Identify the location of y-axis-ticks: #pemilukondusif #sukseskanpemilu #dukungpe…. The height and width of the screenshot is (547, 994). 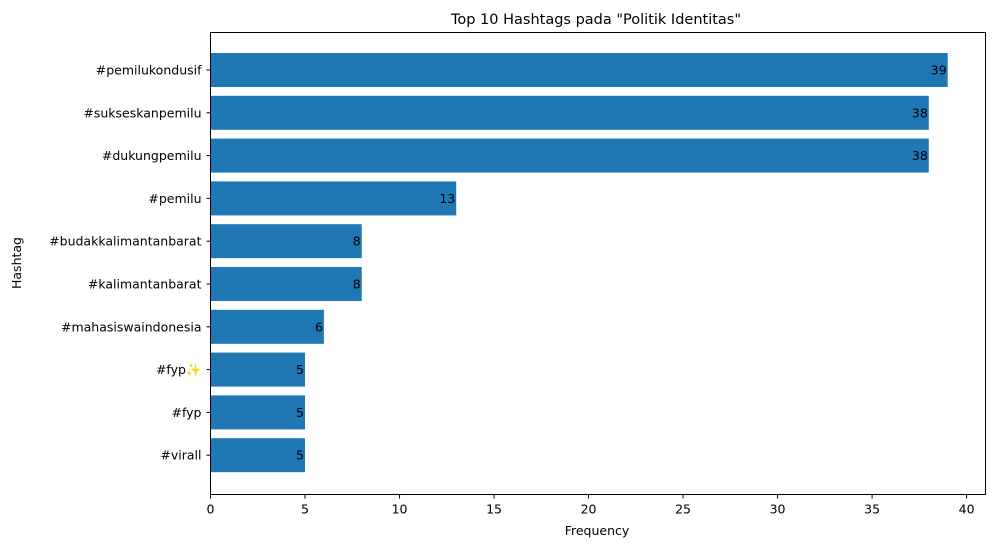
(130, 263).